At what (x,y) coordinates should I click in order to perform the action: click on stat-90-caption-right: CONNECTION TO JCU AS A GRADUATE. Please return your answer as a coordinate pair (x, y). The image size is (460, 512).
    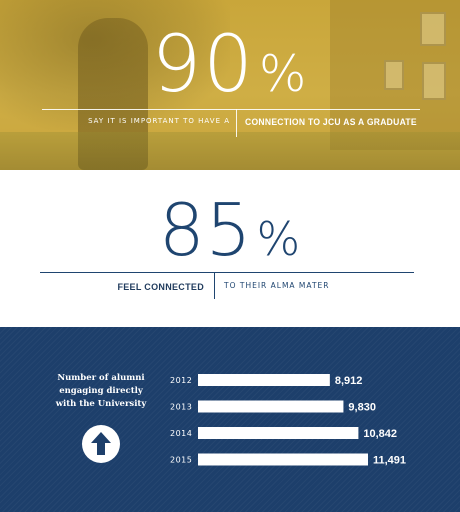
    Looking at the image, I should click on (331, 122).